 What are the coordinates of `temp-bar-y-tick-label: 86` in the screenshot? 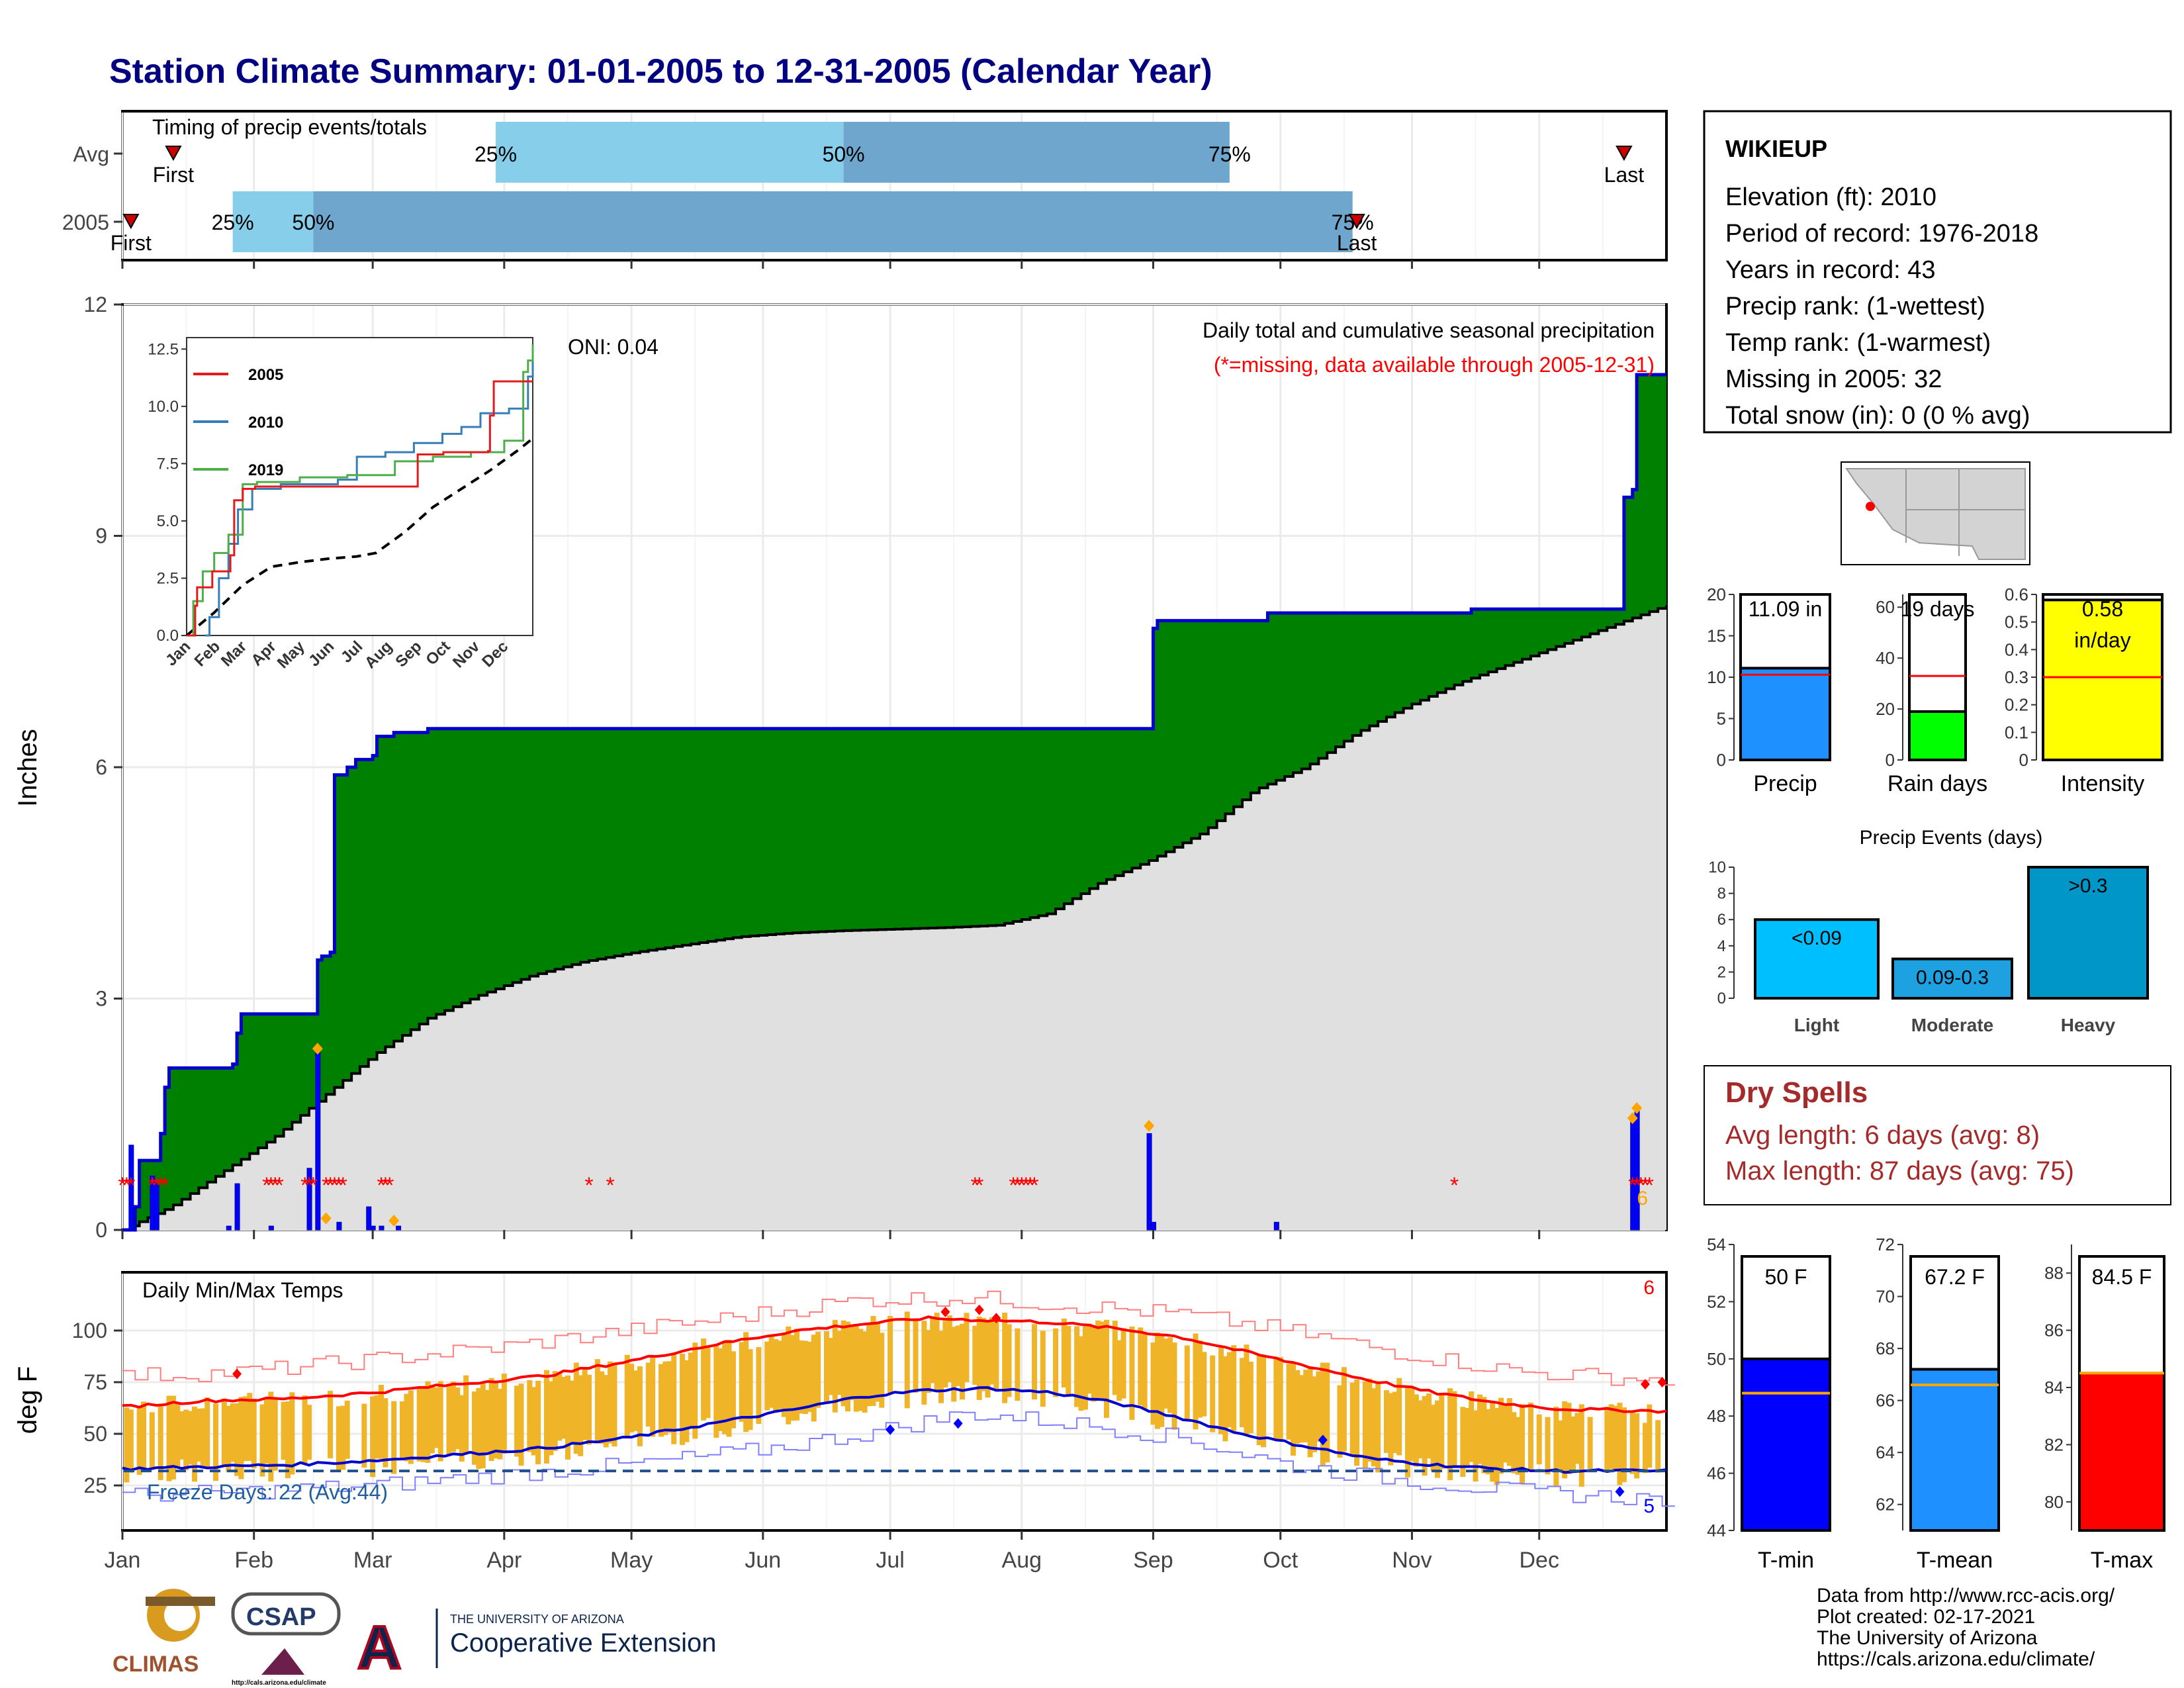 It's located at (2054, 1330).